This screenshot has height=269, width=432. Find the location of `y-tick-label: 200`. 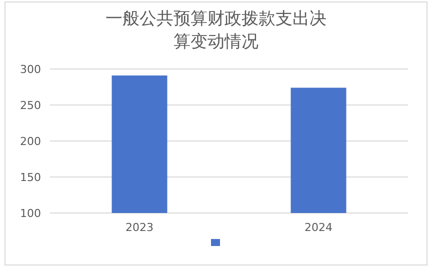

y-tick-label: 200 is located at coordinates (30, 141).